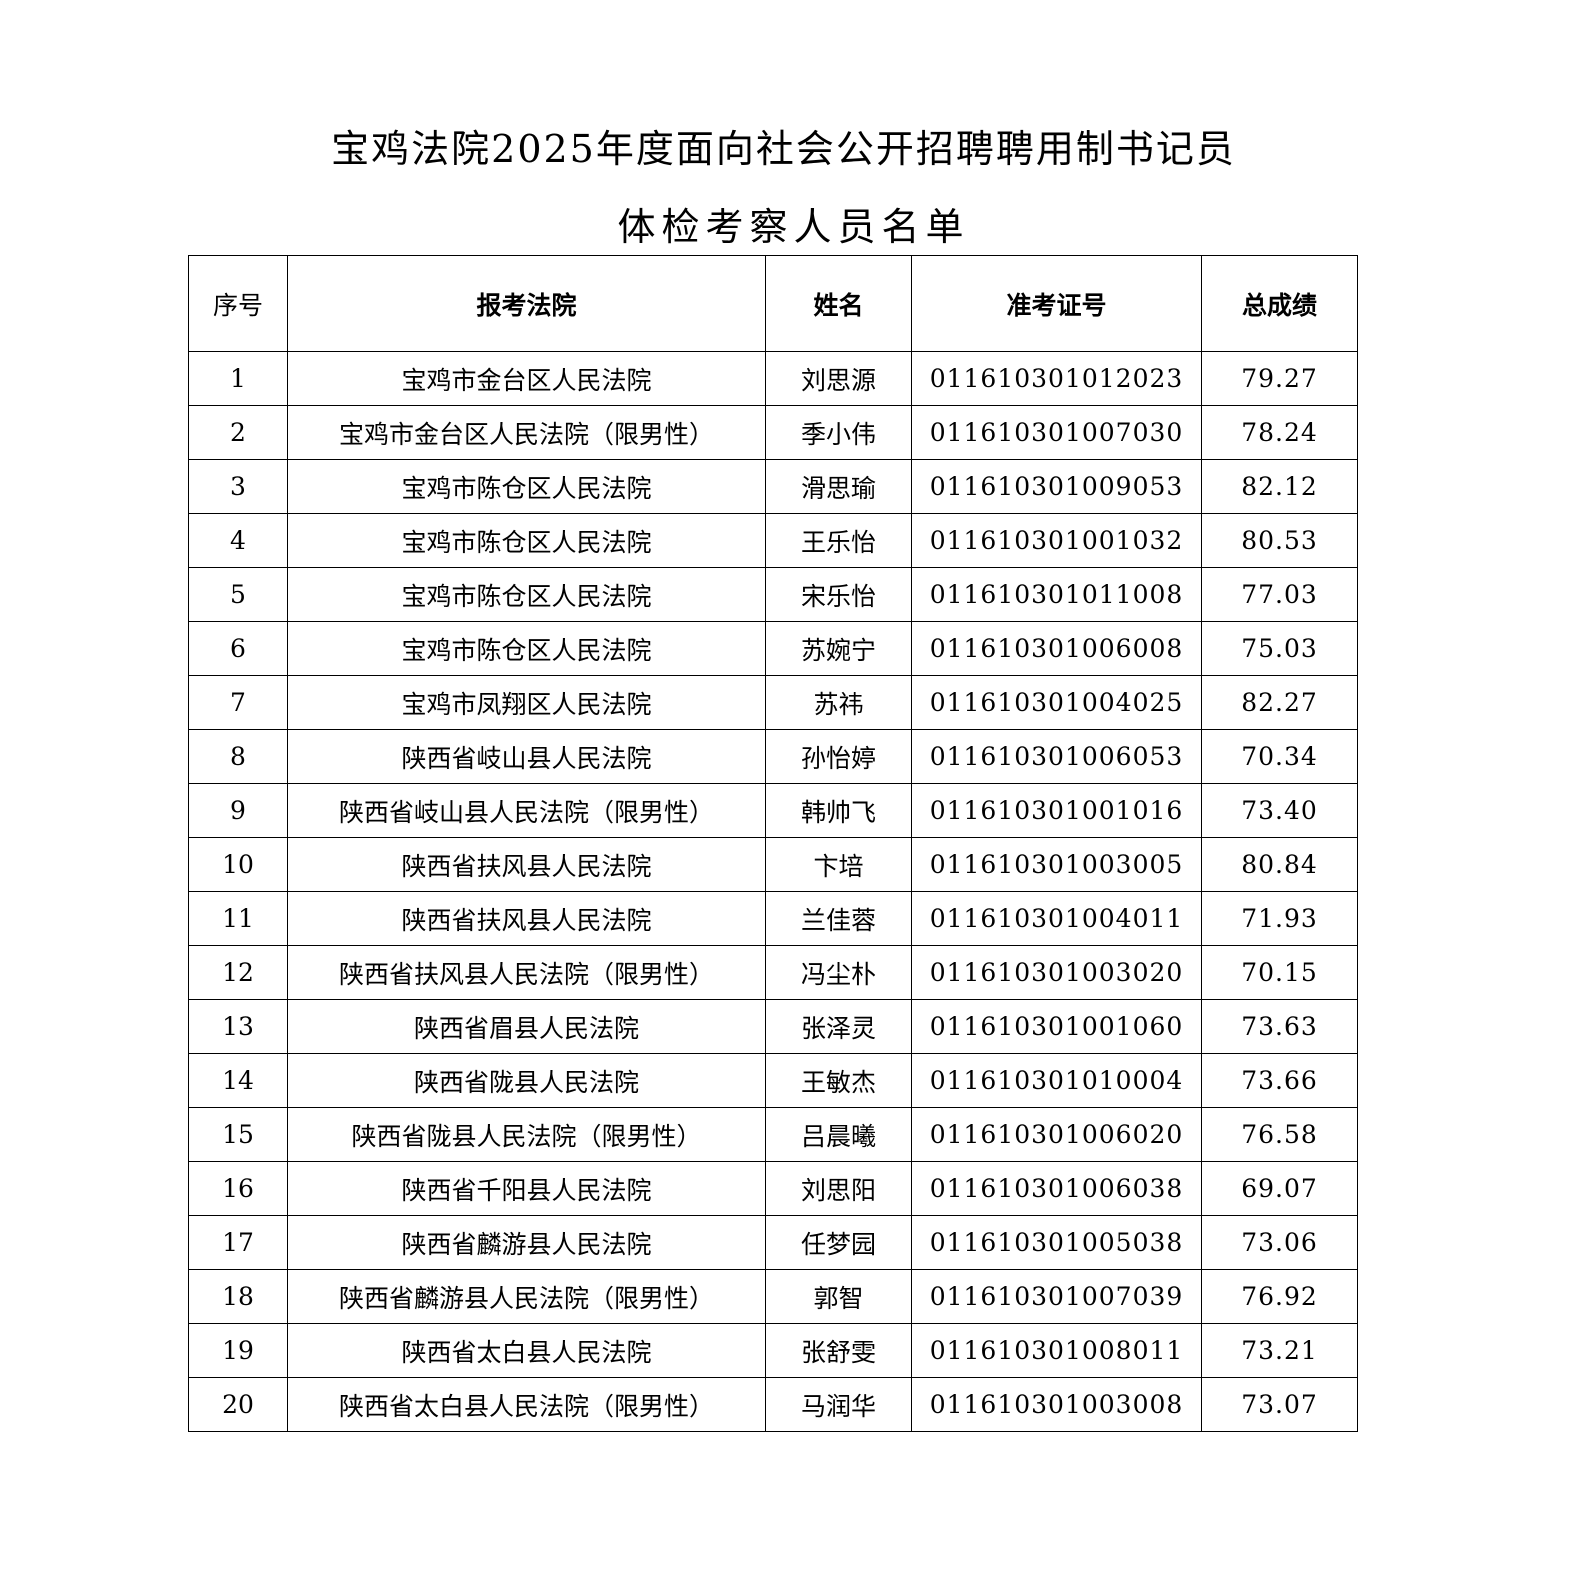 This screenshot has width=1587, height=1581. What do you see at coordinates (783, 149) in the screenshot?
I see `document-title: 宝鸡法院2025年度面向社会公开招聘聘用制书记员` at bounding box center [783, 149].